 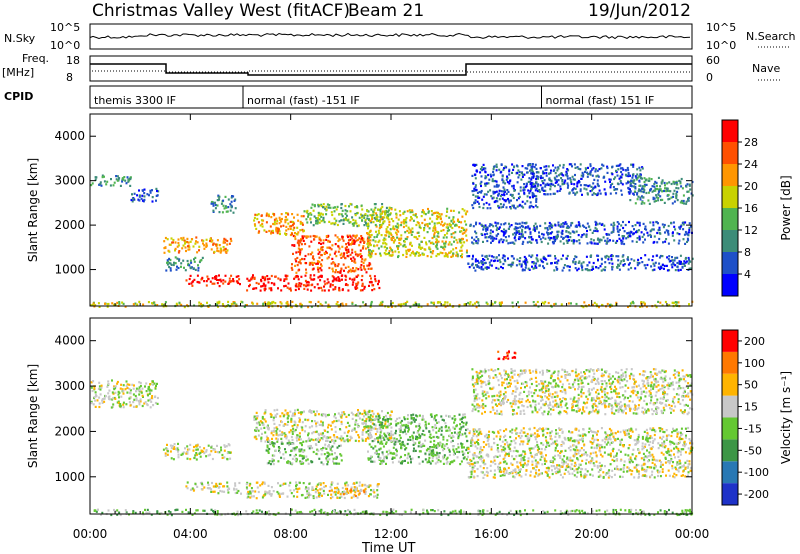 I want to click on date-label: 19/Jun/2012, so click(x=639, y=11).